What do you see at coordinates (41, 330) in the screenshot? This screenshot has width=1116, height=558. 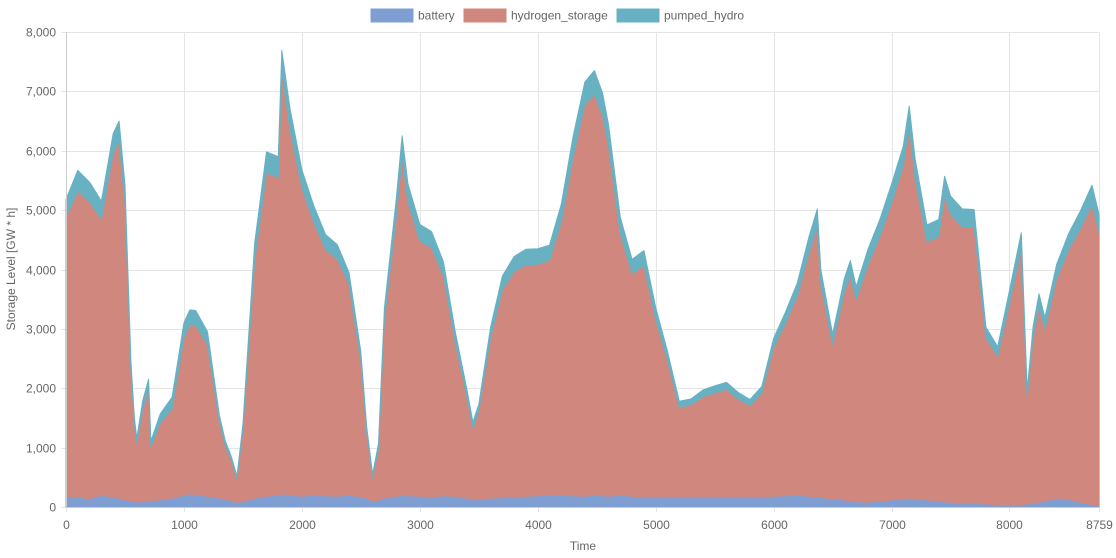 I see `y-tick-label: 3,000` at bounding box center [41, 330].